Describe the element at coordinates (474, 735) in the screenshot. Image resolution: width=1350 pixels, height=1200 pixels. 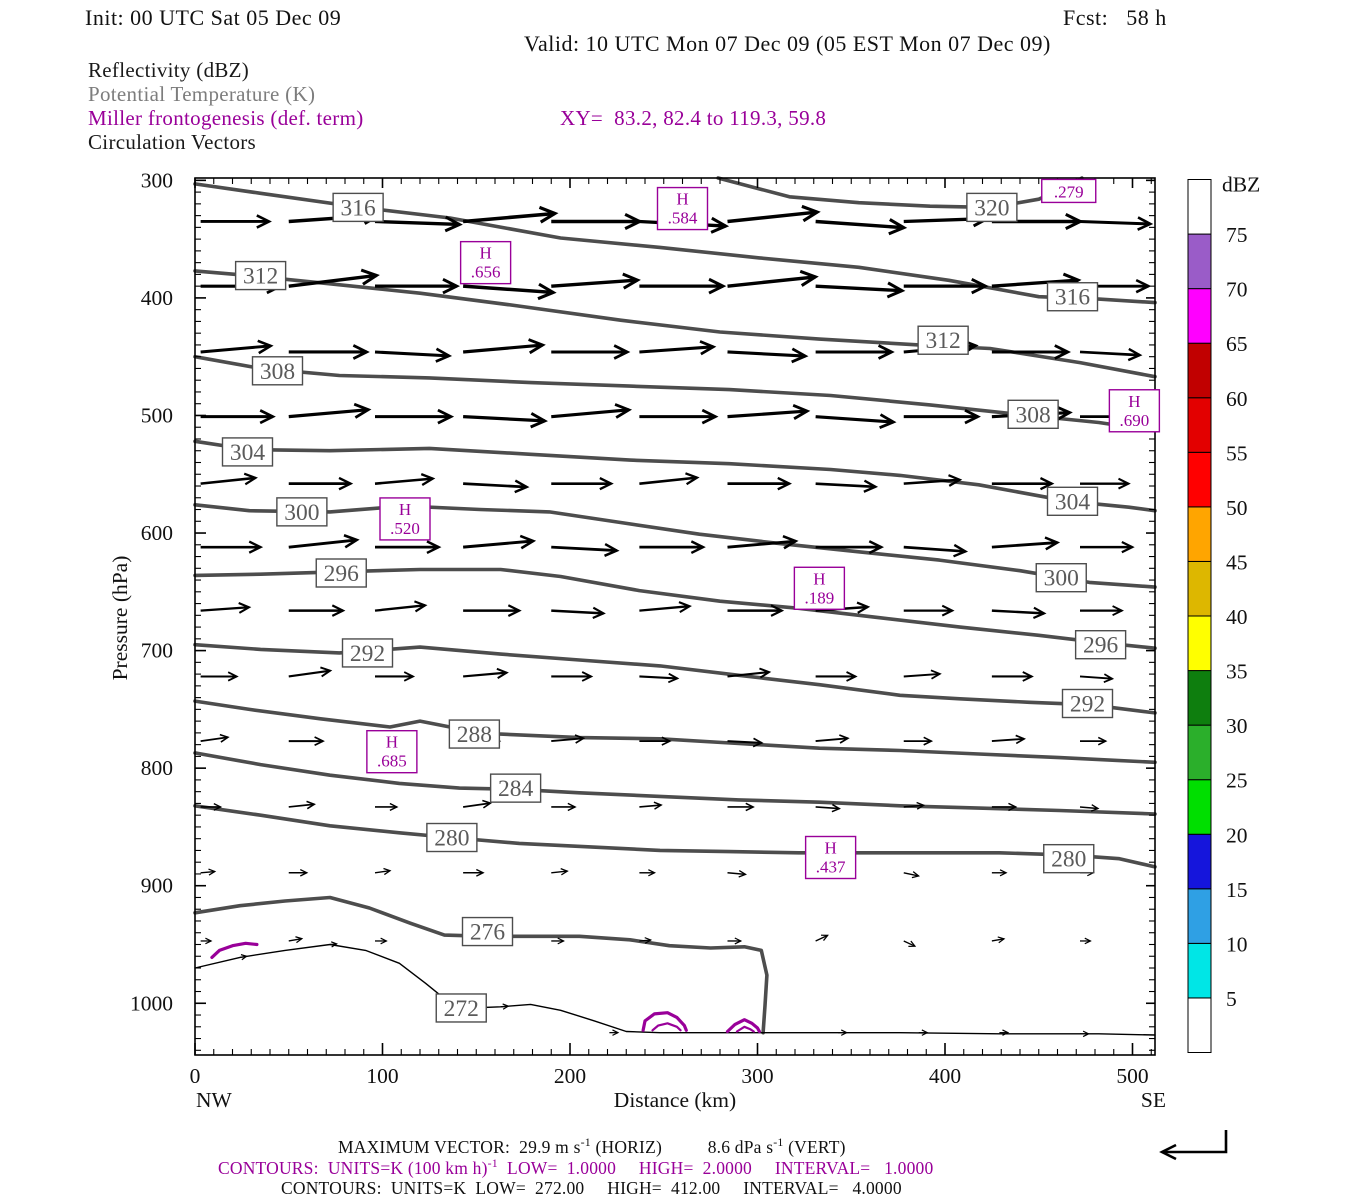
I see `contour-label: 288` at that location.